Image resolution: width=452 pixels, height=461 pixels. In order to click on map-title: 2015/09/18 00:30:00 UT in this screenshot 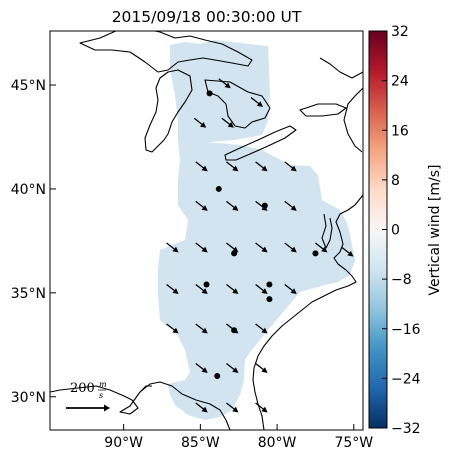, I will do `click(206, 17)`.